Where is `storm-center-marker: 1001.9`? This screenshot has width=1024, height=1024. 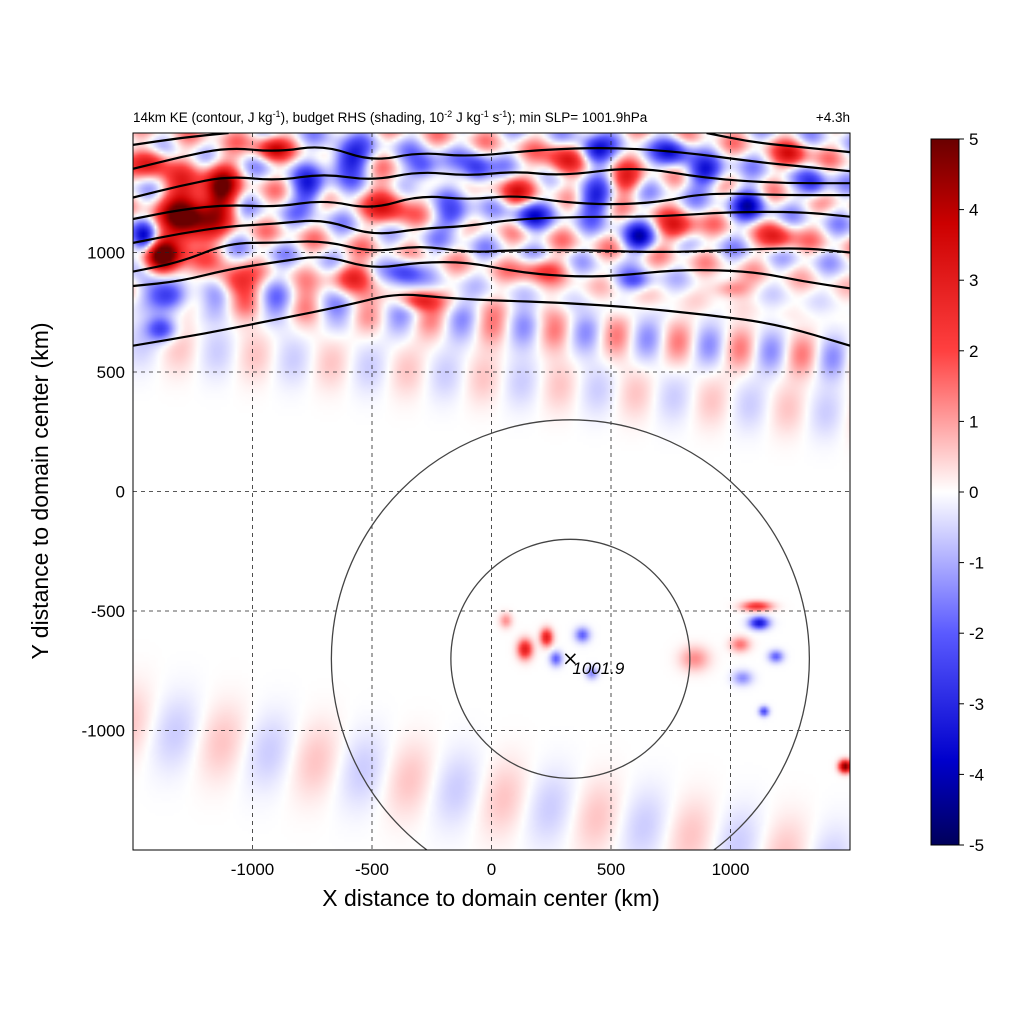 storm-center-marker: 1001.9 is located at coordinates (594, 665).